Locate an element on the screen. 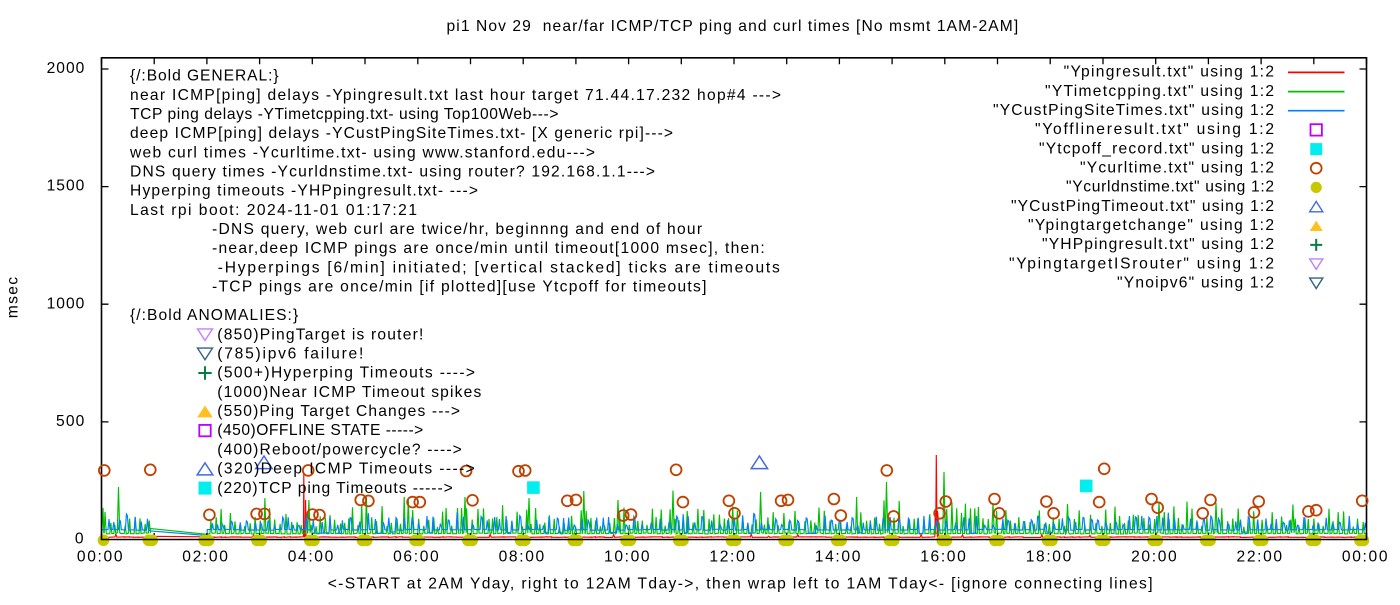 The height and width of the screenshot is (605, 1400). svg-text: 500 is located at coordinates (70, 421).